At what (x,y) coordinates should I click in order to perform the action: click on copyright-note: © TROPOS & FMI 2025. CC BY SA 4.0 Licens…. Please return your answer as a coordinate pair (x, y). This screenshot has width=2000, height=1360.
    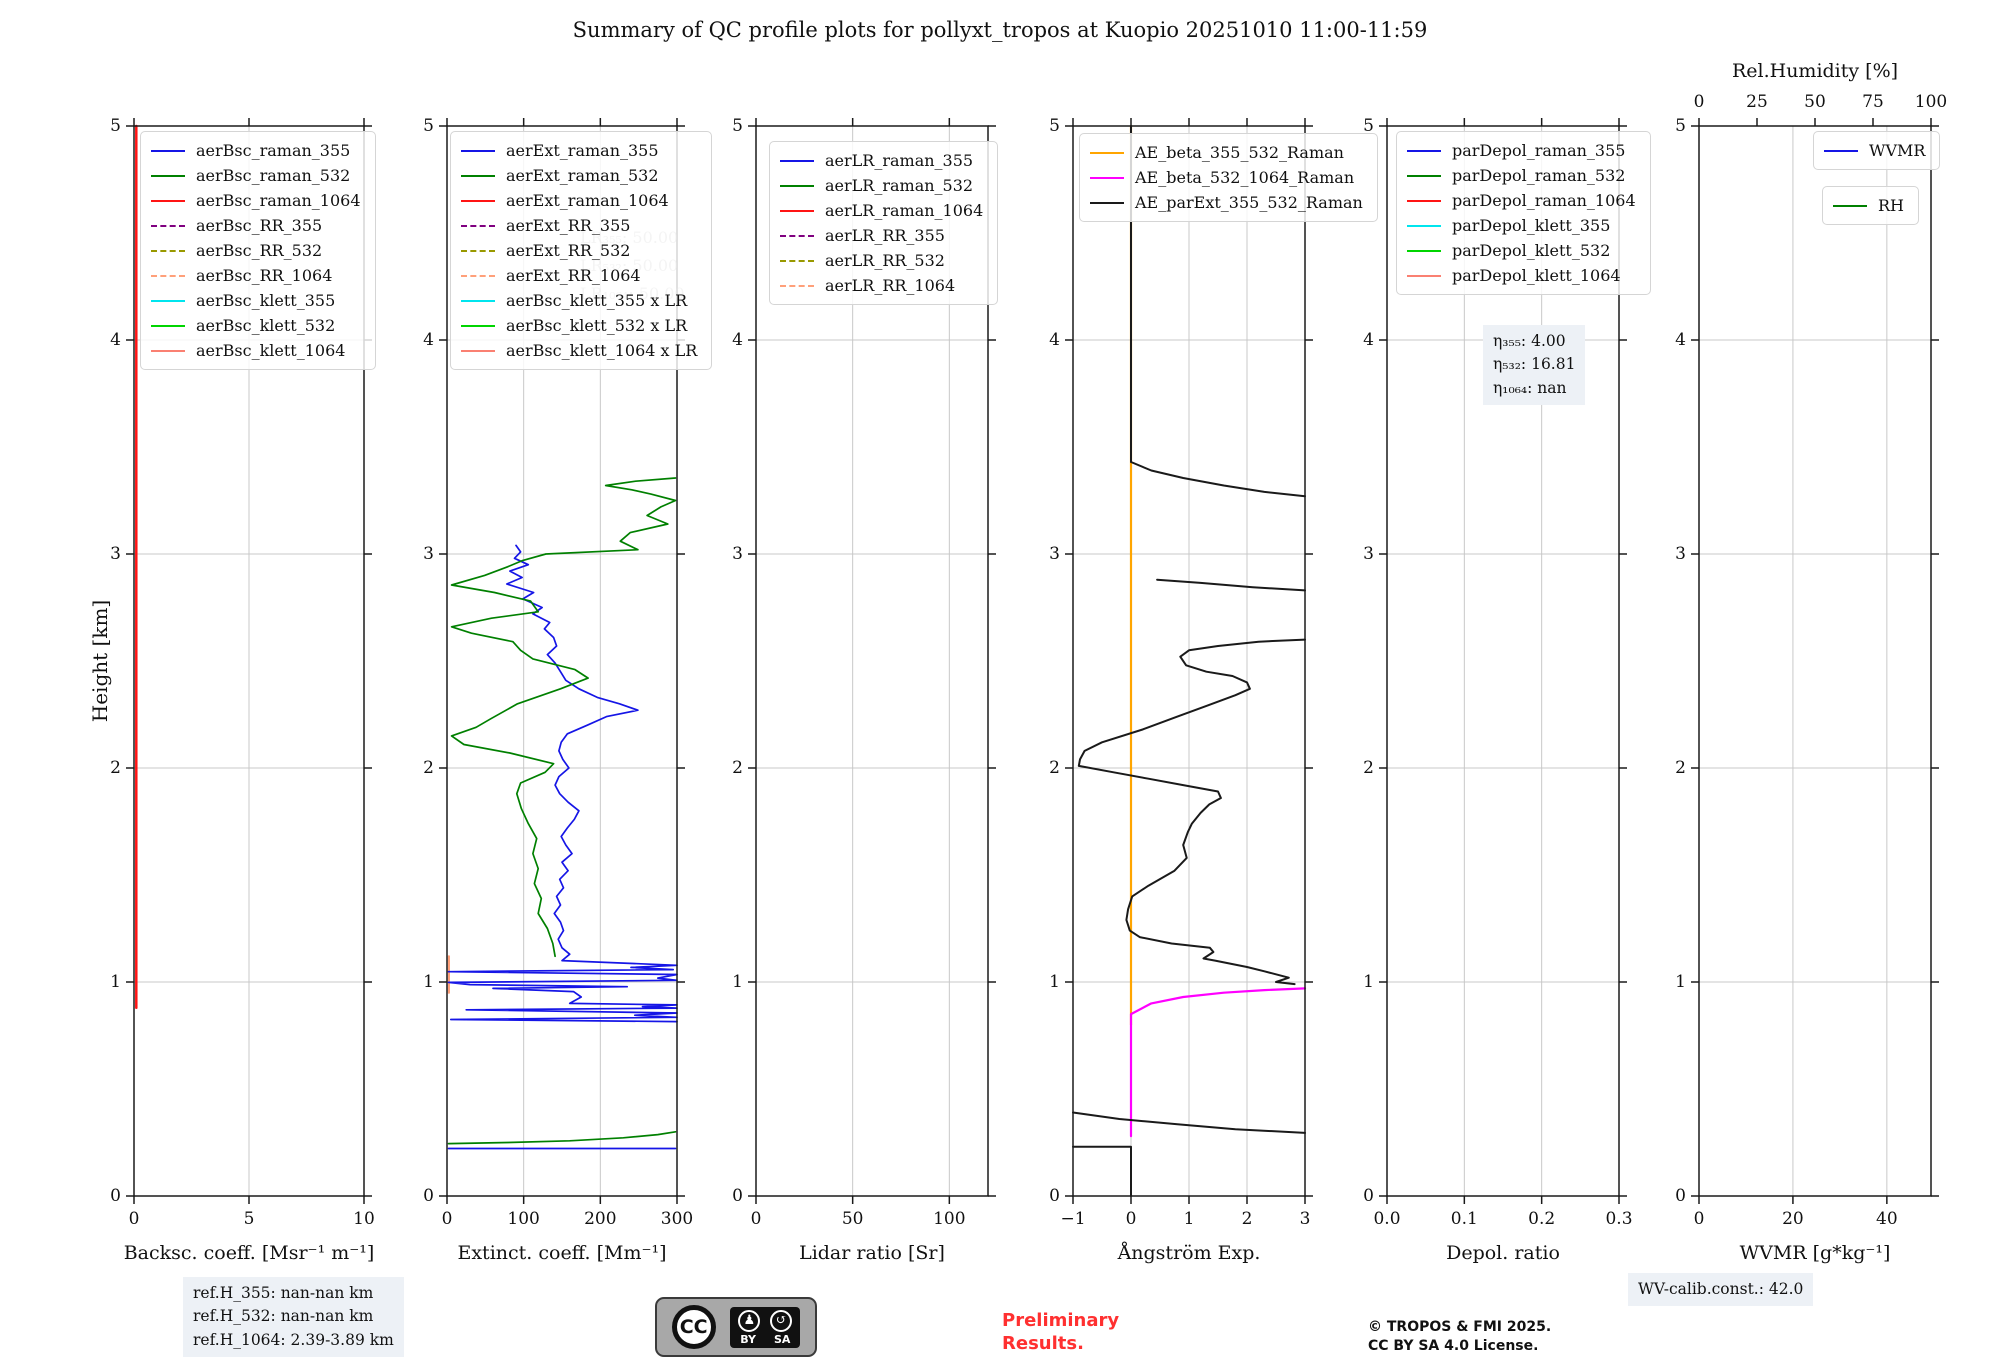
    Looking at the image, I should click on (1459, 1337).